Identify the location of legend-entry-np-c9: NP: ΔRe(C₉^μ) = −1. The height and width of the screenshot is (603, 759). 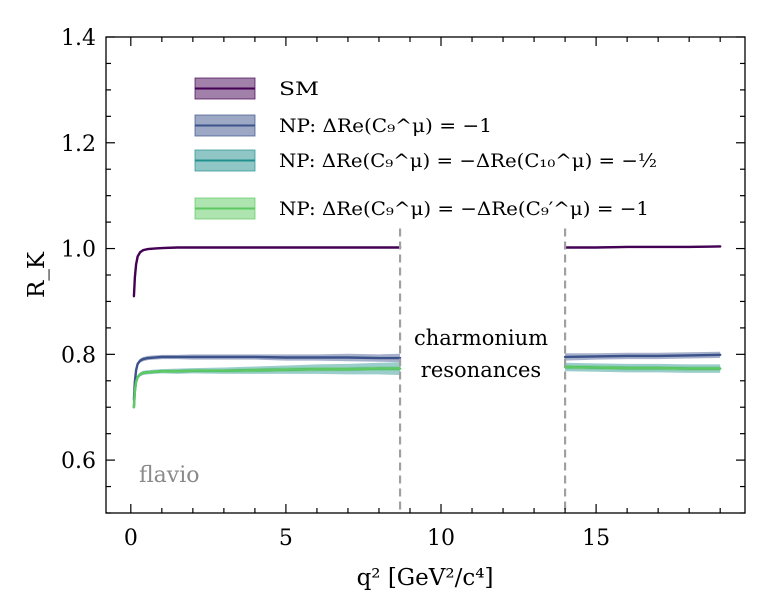
(343, 125).